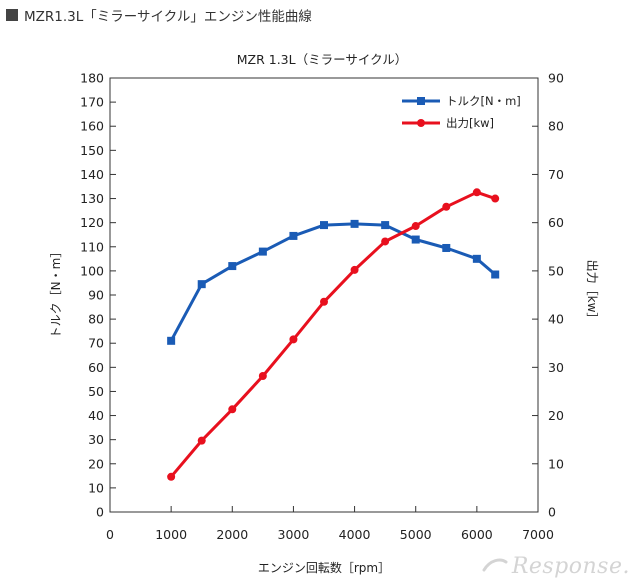 The image size is (640, 581). I want to click on watermark-swoosh-icon, so click(495, 565).